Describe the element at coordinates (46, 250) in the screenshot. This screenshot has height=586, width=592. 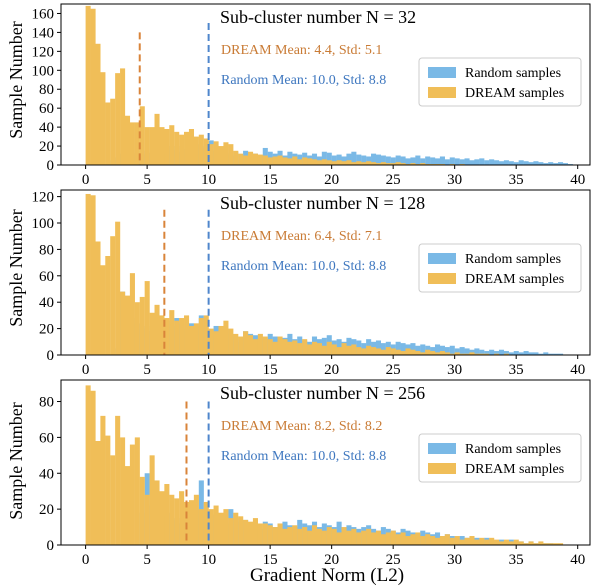
I see `y-tick-label: 80` at that location.